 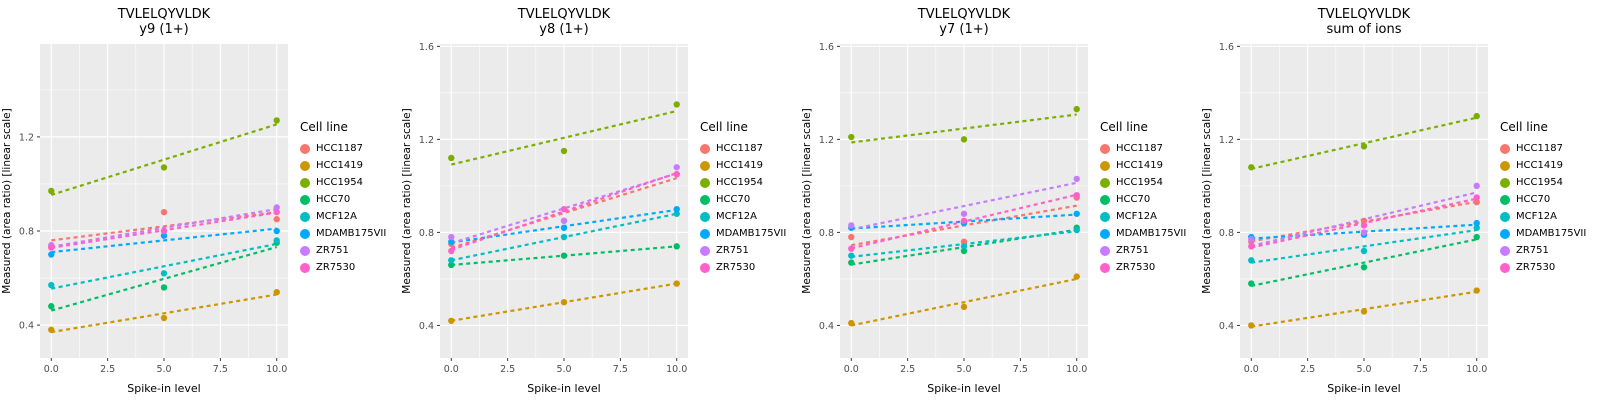 I want to click on chart-title-block: TVLELQYVLDK y9 (1+), so click(x=164, y=19).